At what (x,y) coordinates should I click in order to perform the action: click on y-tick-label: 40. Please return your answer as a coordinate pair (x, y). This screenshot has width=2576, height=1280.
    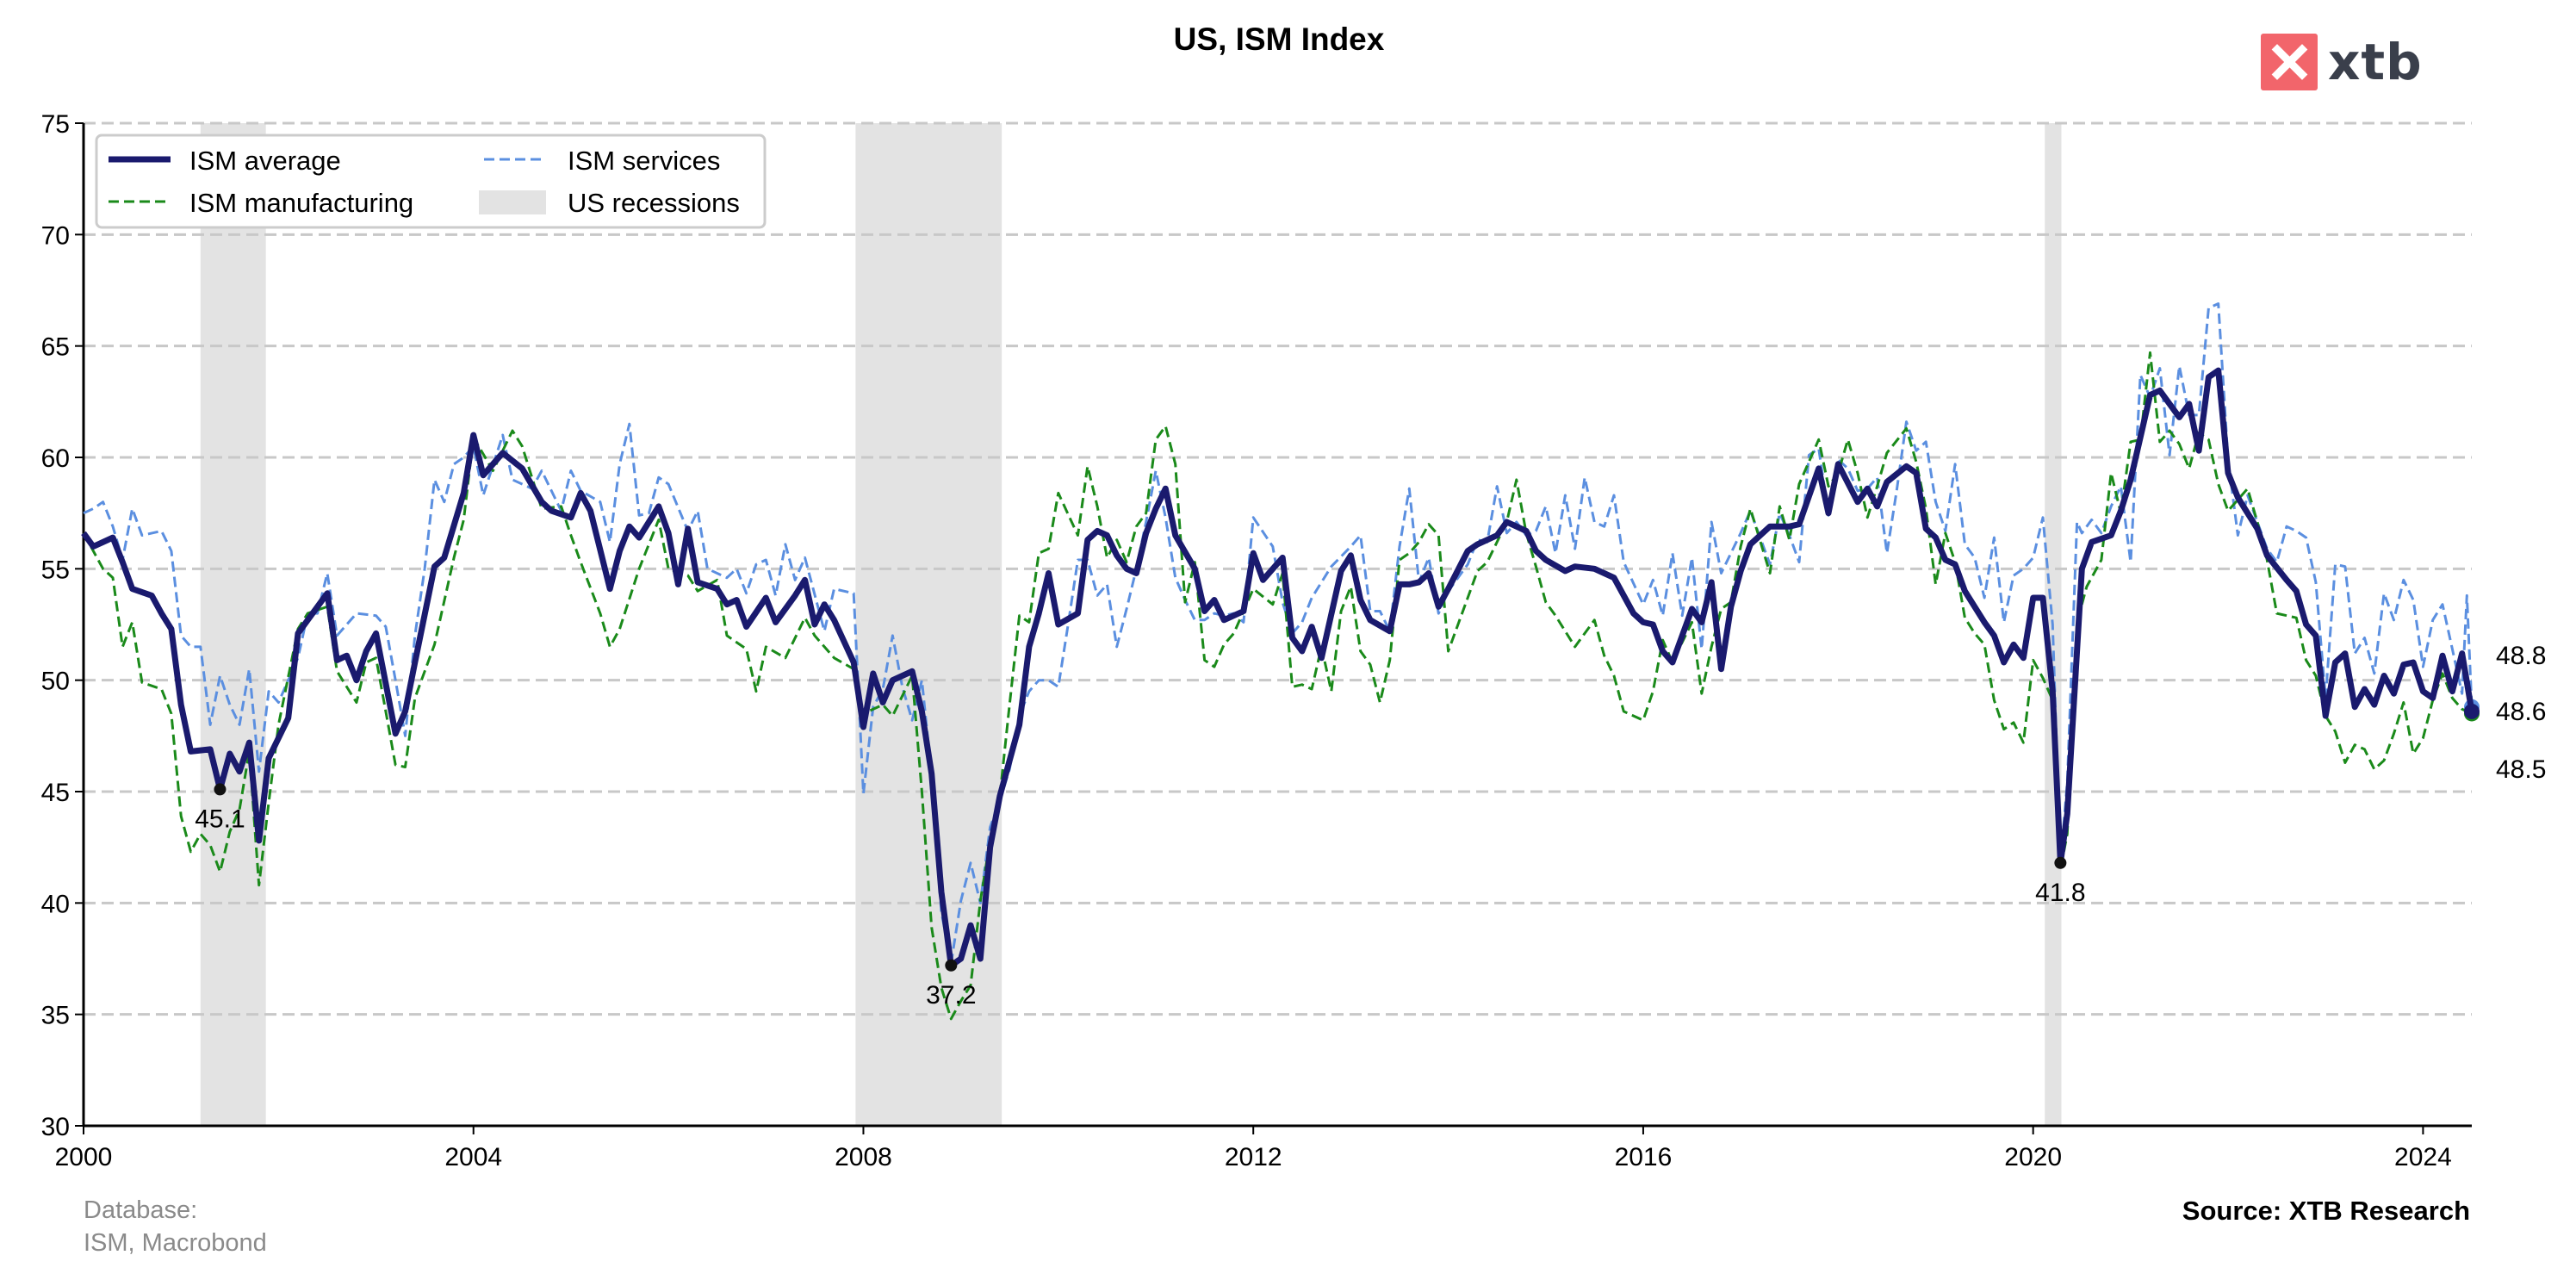
    Looking at the image, I should click on (55, 904).